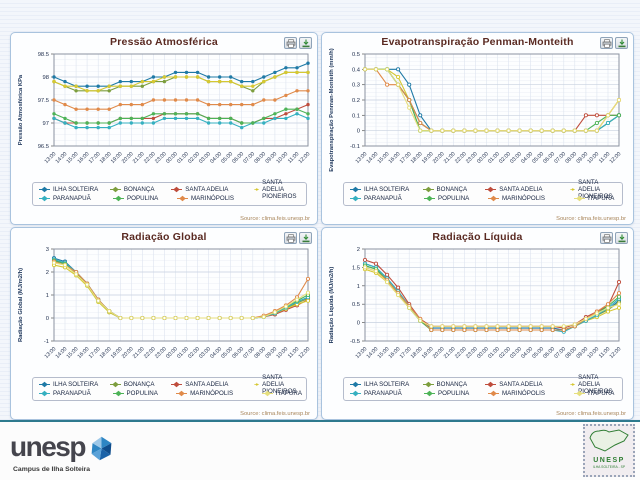  I want to click on svg-text: 17:00, so click(95, 158).